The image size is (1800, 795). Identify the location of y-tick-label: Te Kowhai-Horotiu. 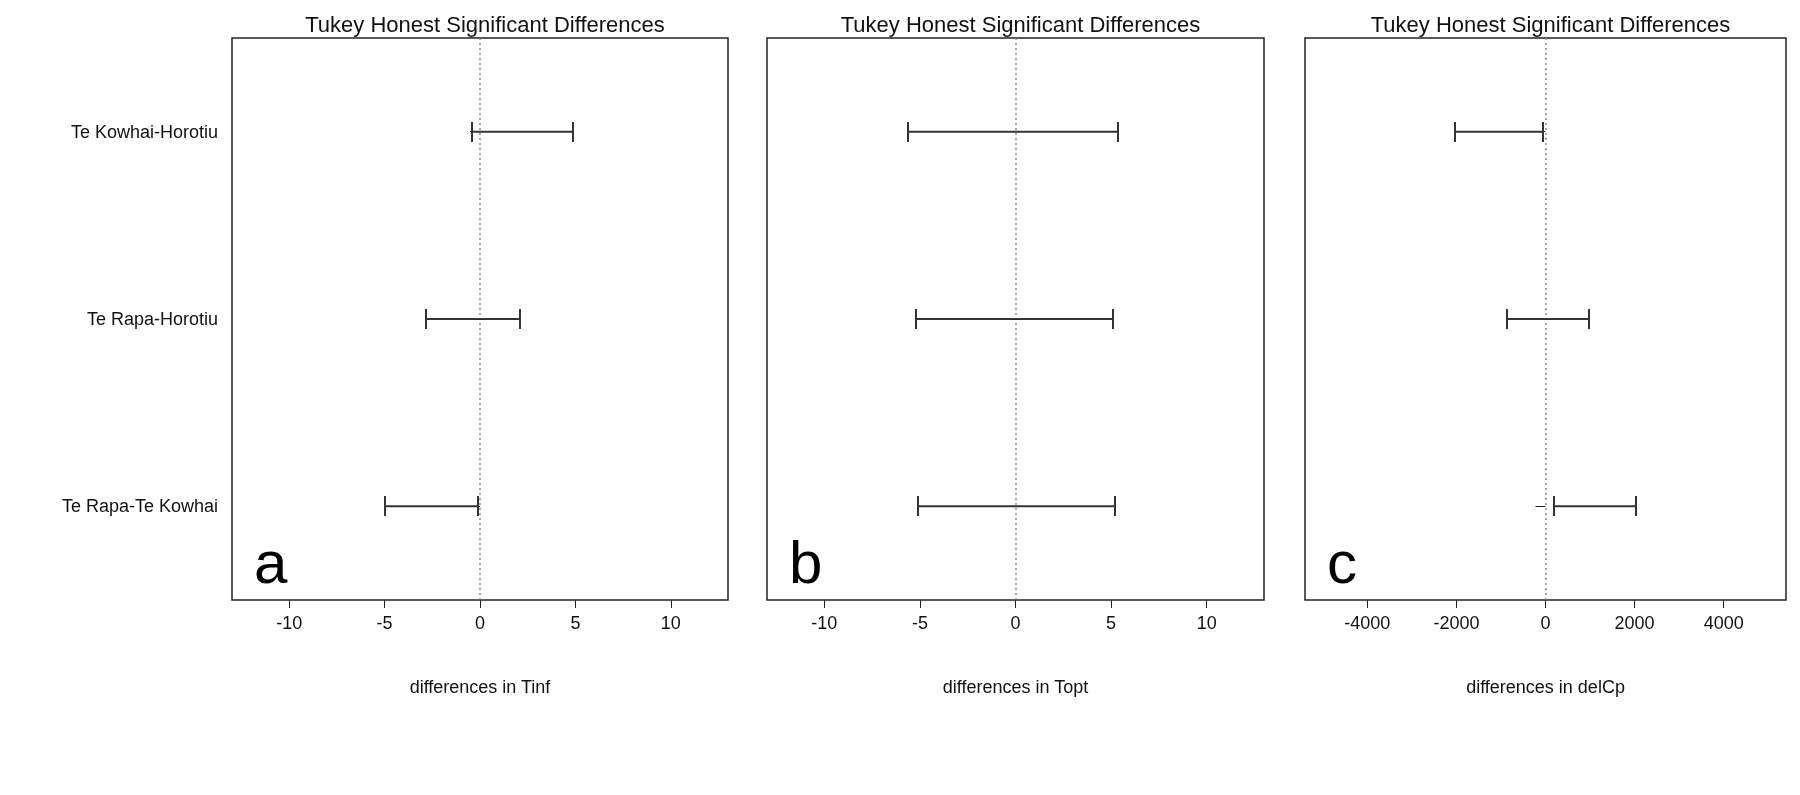
(144, 131).